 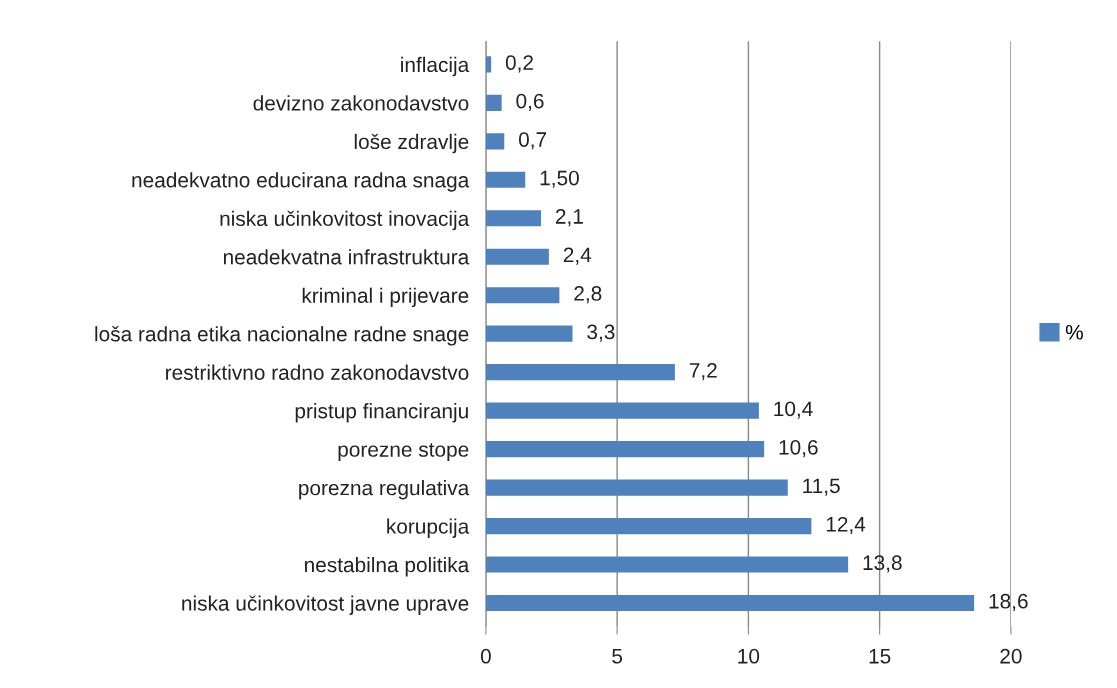 What do you see at coordinates (519, 64) in the screenshot?
I see `data-label: 0,2` at bounding box center [519, 64].